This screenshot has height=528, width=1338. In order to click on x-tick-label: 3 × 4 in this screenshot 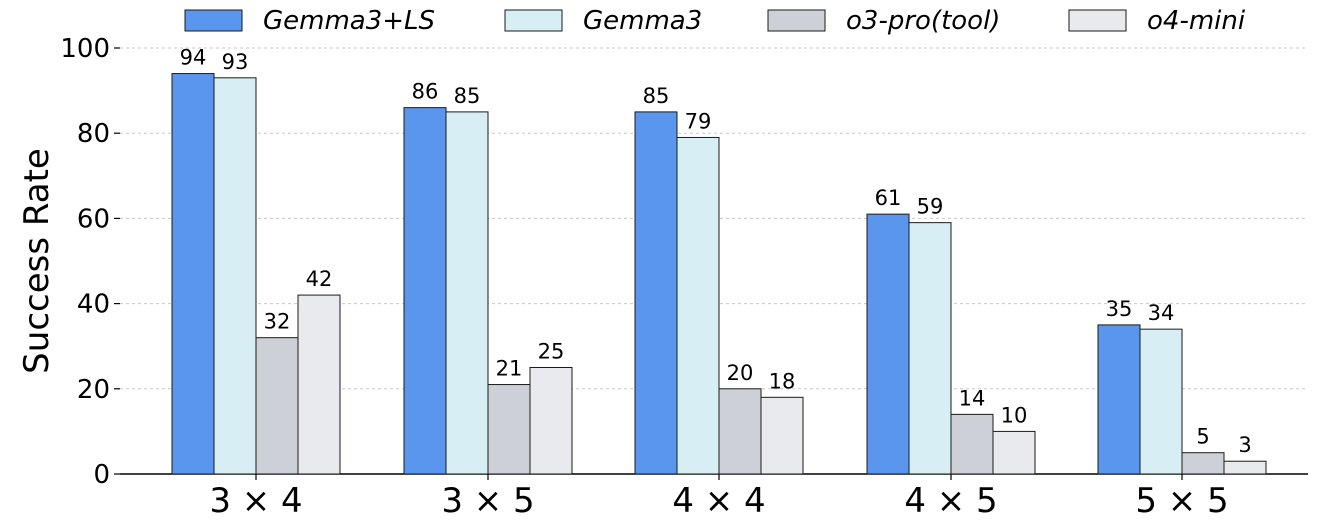, I will do `click(255, 501)`.